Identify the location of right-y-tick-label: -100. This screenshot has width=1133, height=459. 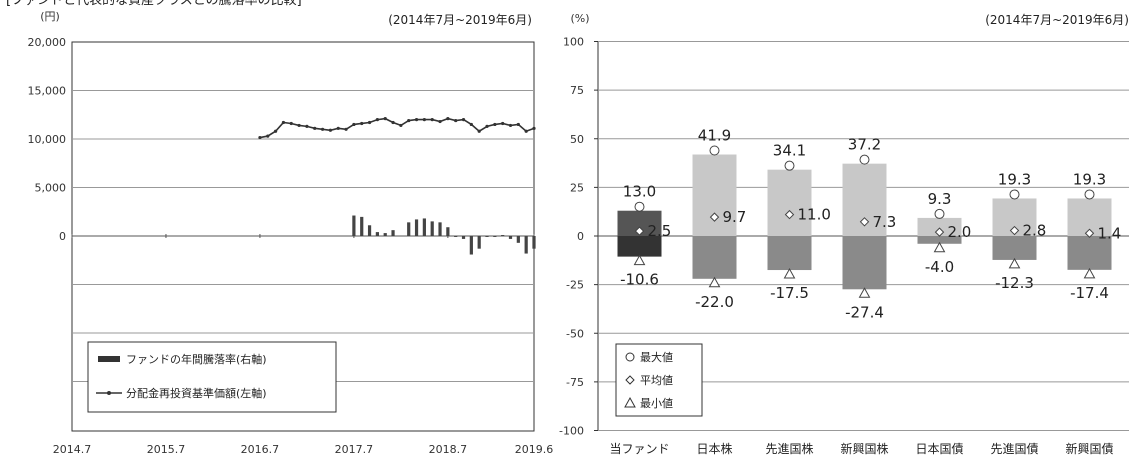
(571, 431).